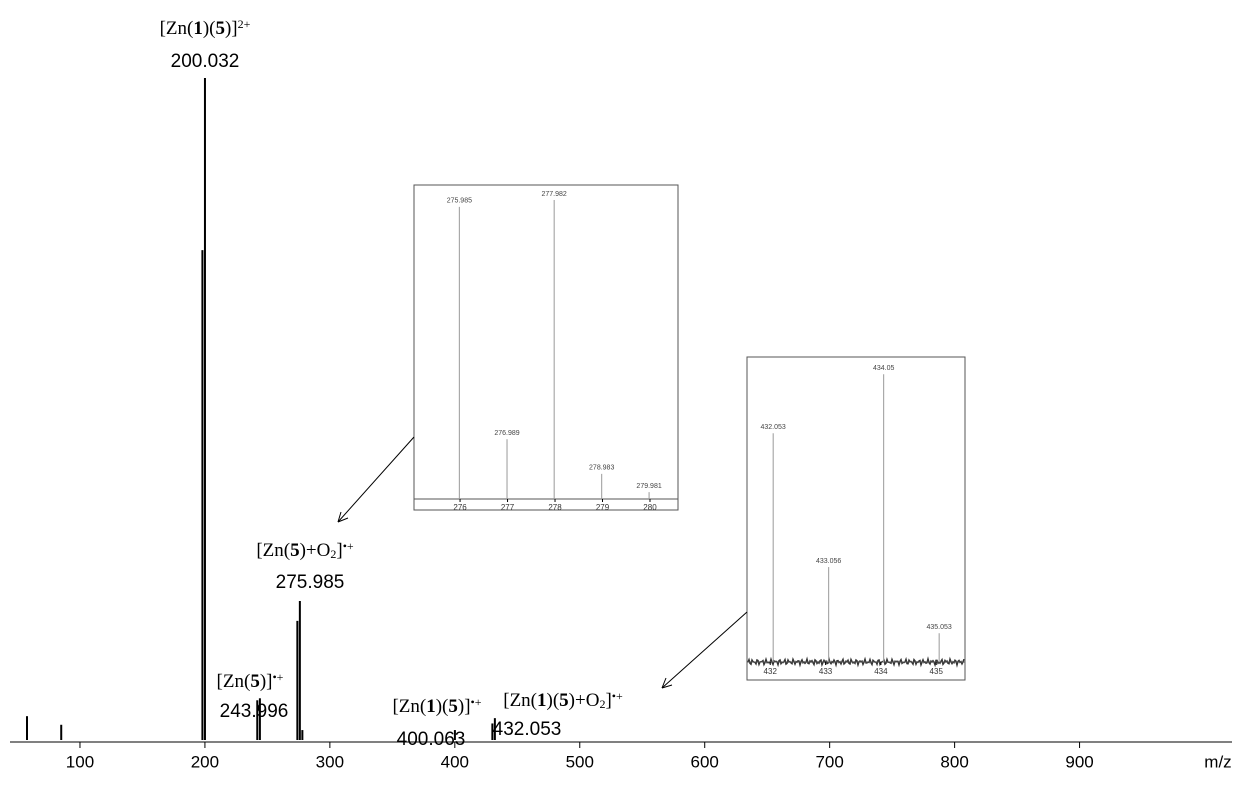  Describe the element at coordinates (459, 201) in the screenshot. I see `peak-label: 275.985` at that location.